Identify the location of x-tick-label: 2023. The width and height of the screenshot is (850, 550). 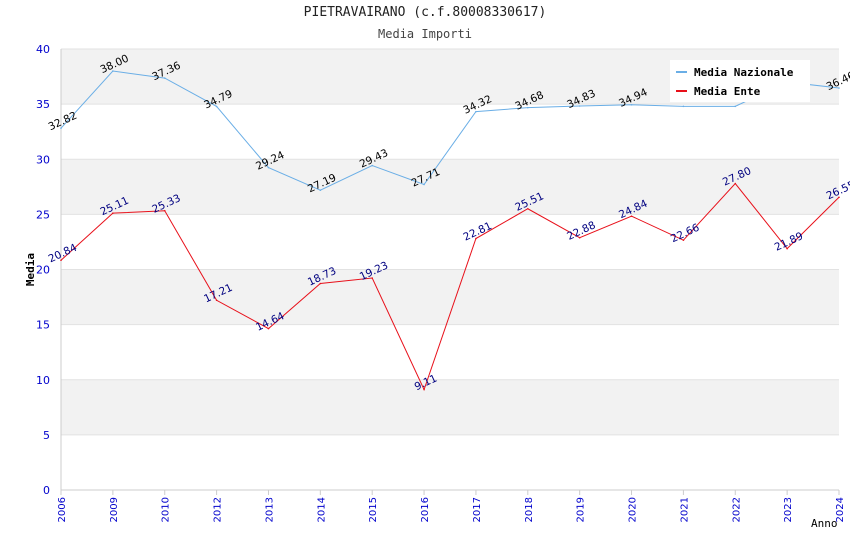
(788, 509).